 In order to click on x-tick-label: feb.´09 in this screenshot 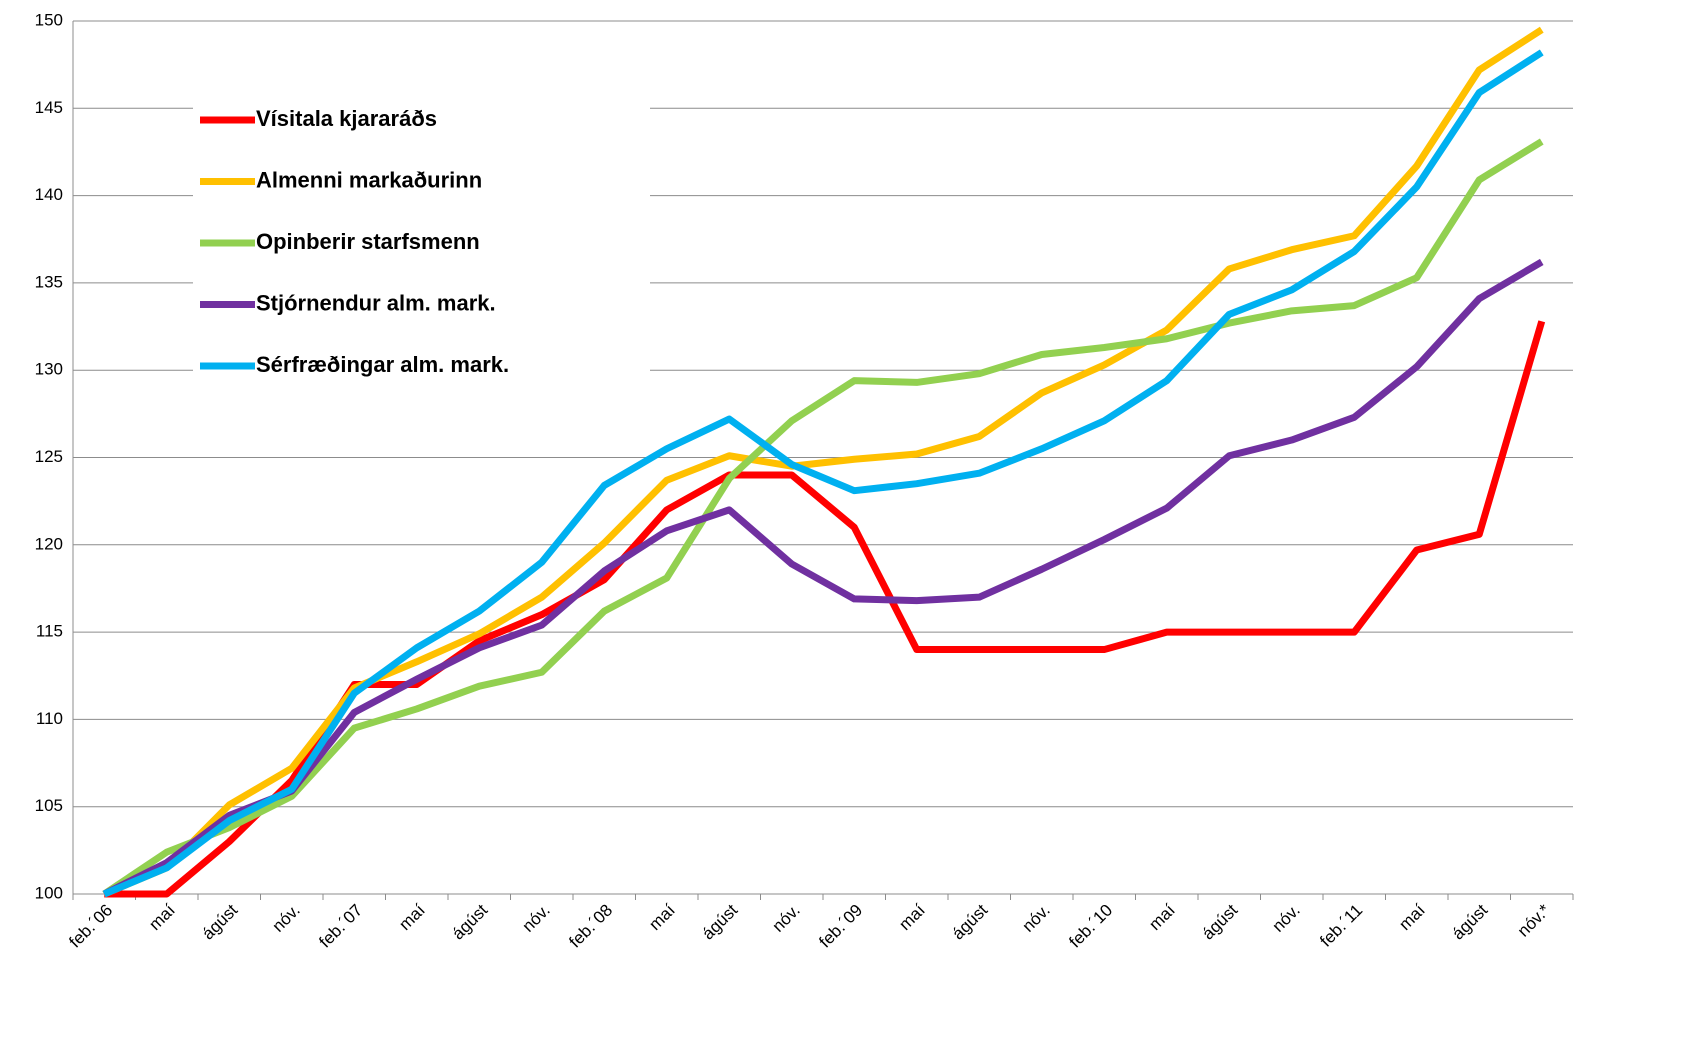, I will do `click(840, 926)`.